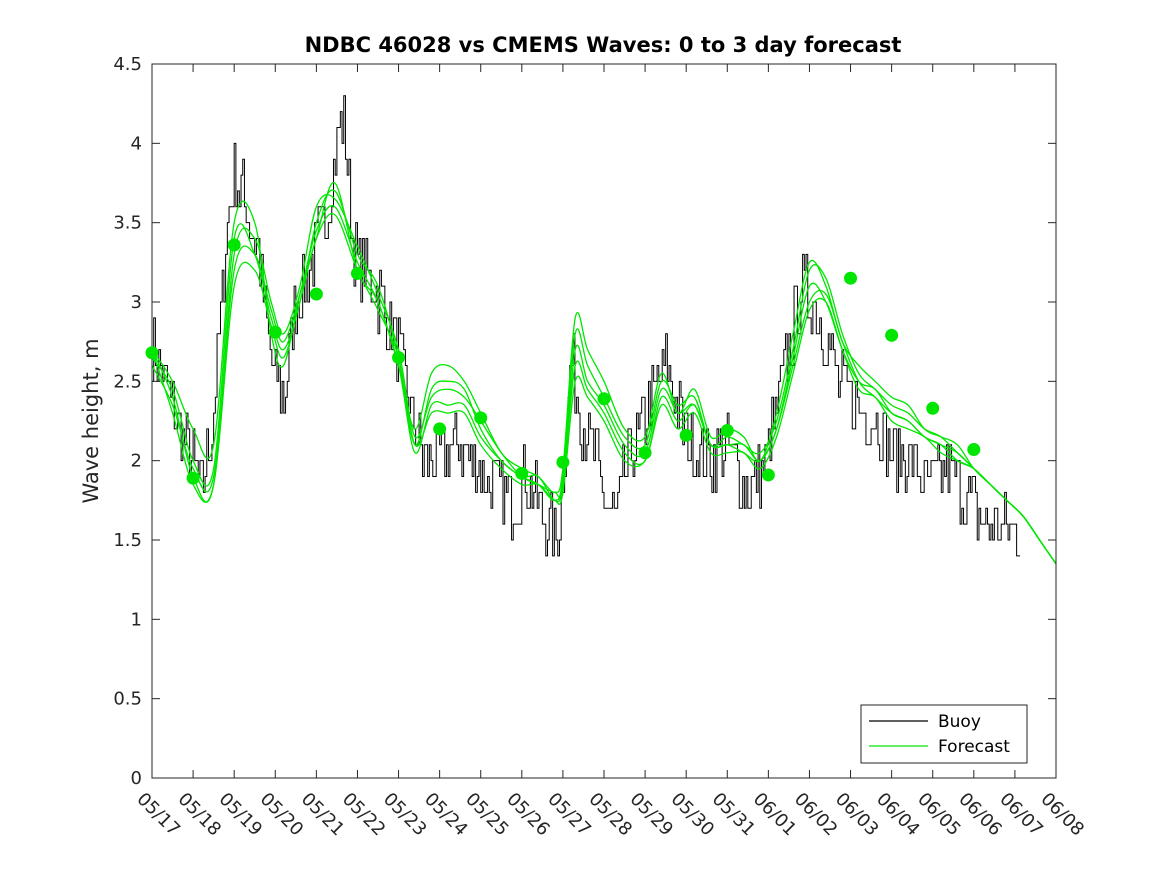  What do you see at coordinates (898, 815) in the screenshot?
I see `x-tick-label: 06/04` at bounding box center [898, 815].